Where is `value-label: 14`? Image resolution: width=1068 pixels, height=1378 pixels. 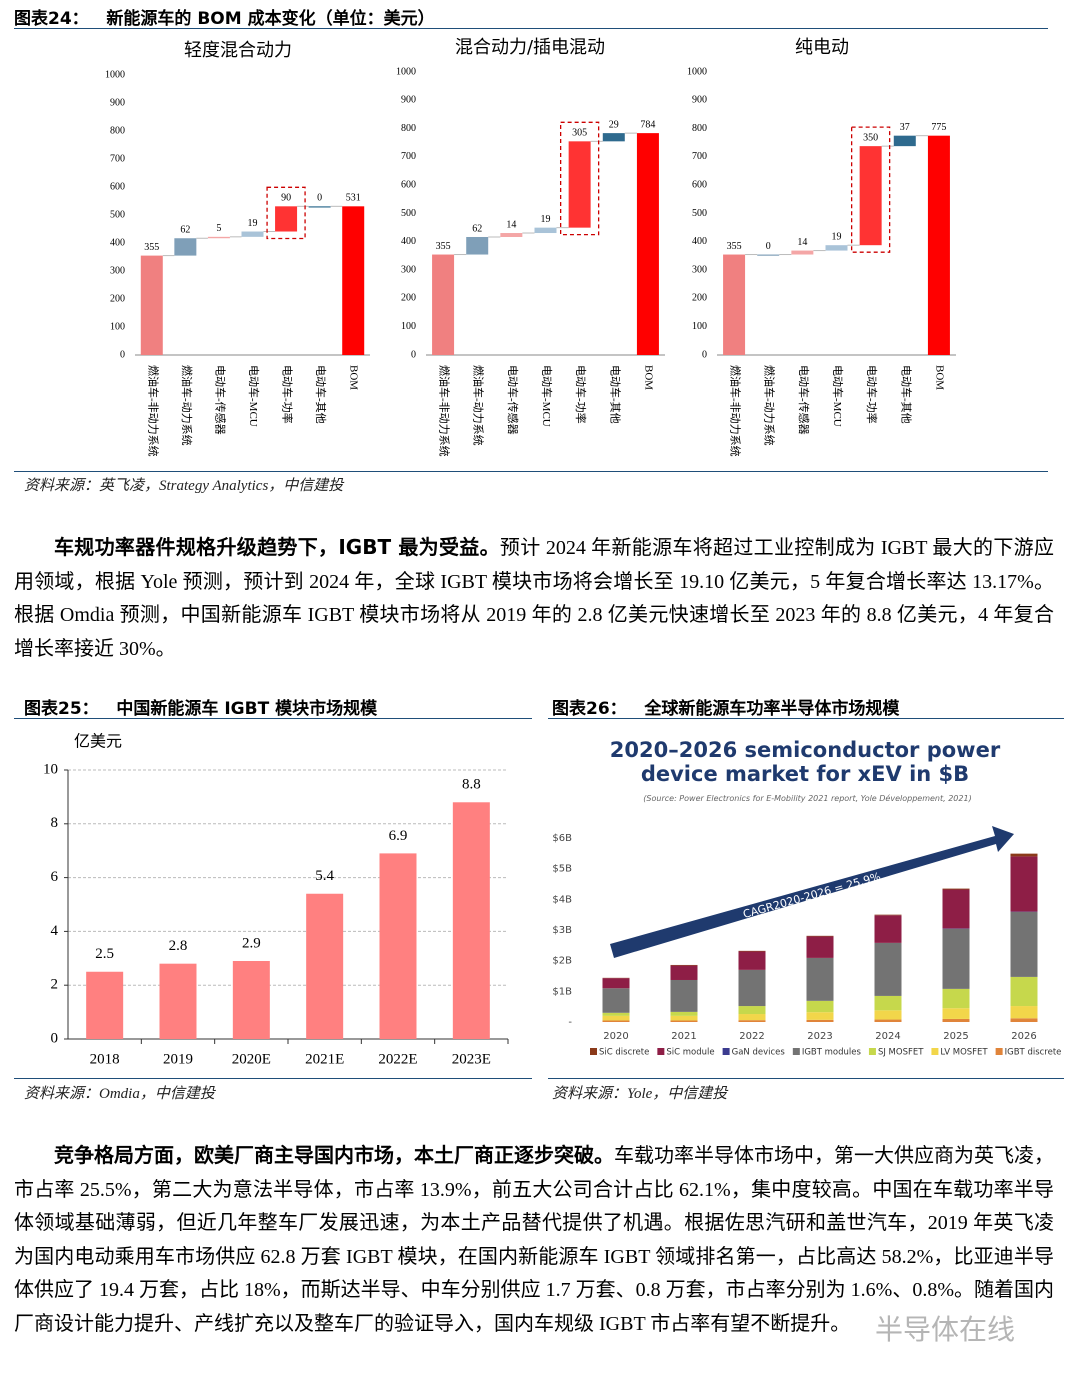 value-label: 14 is located at coordinates (511, 224).